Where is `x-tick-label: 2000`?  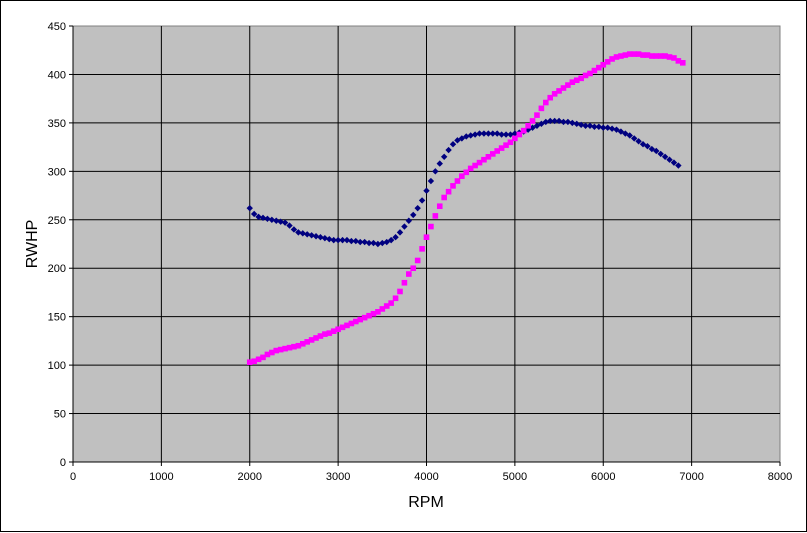
x-tick-label: 2000 is located at coordinates (250, 477).